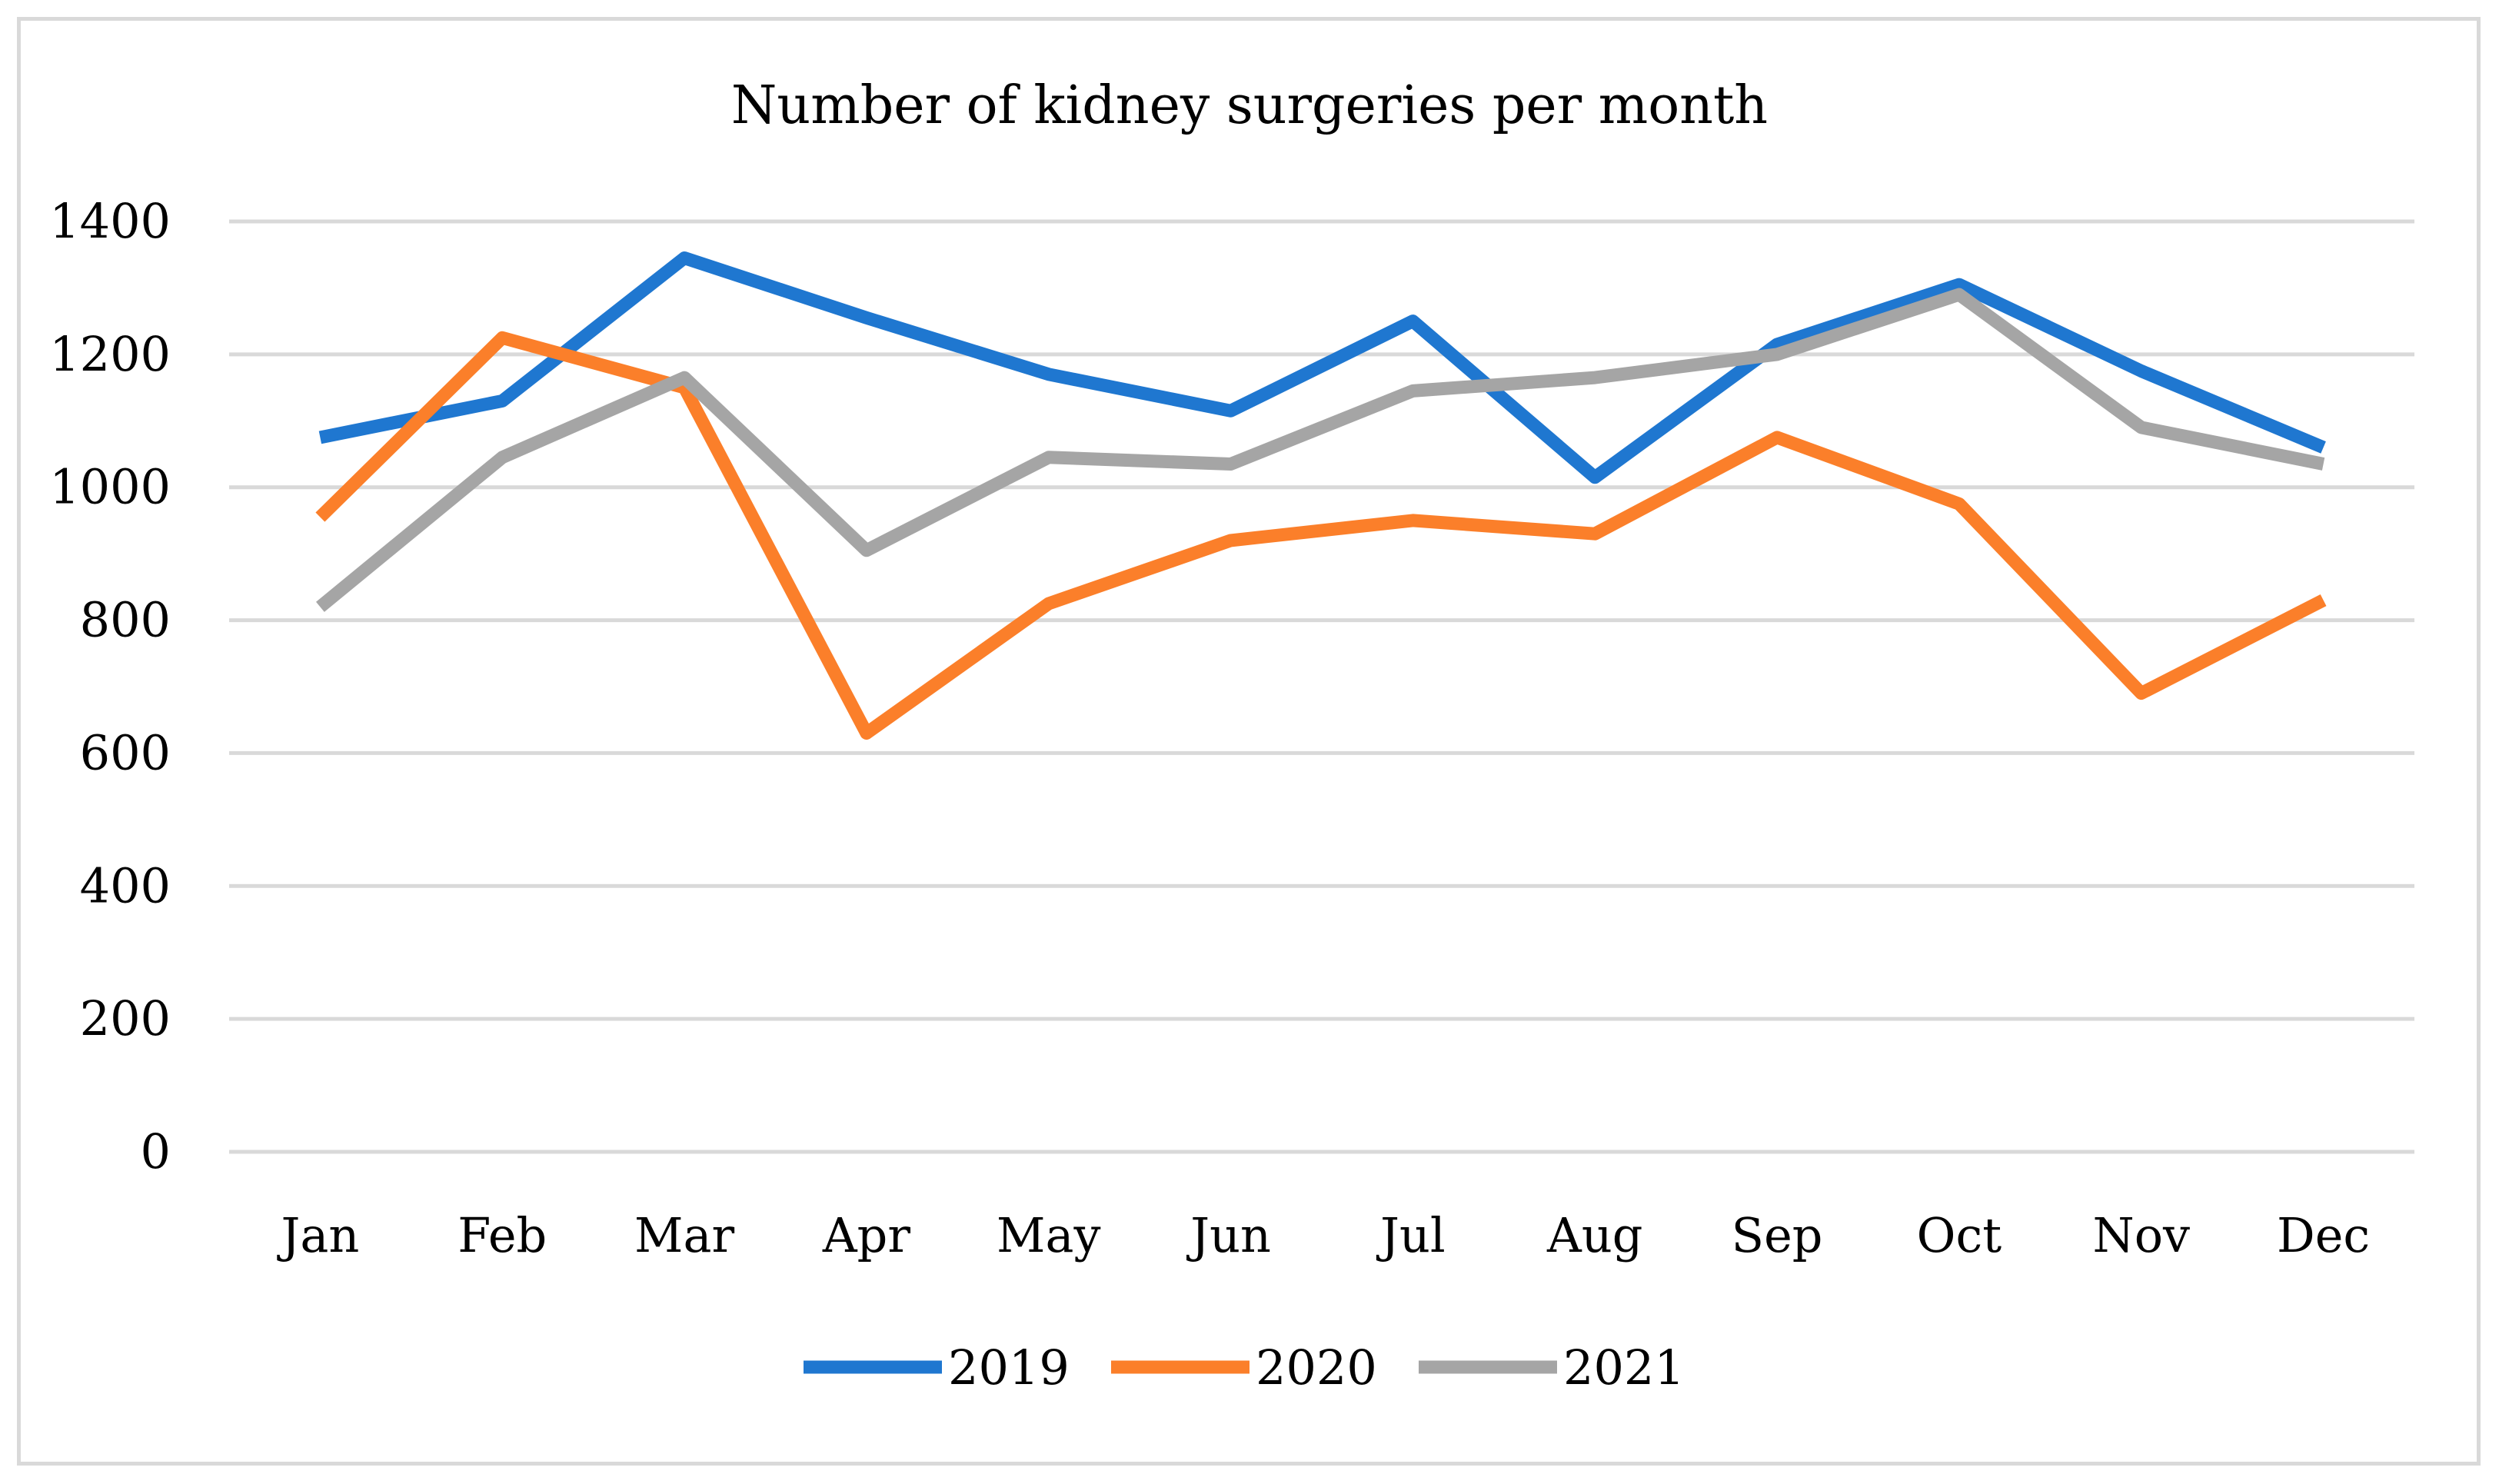 The height and width of the screenshot is (1484, 2499). Describe the element at coordinates (1316, 1368) in the screenshot. I see `legend-label-2020: 2020` at that location.